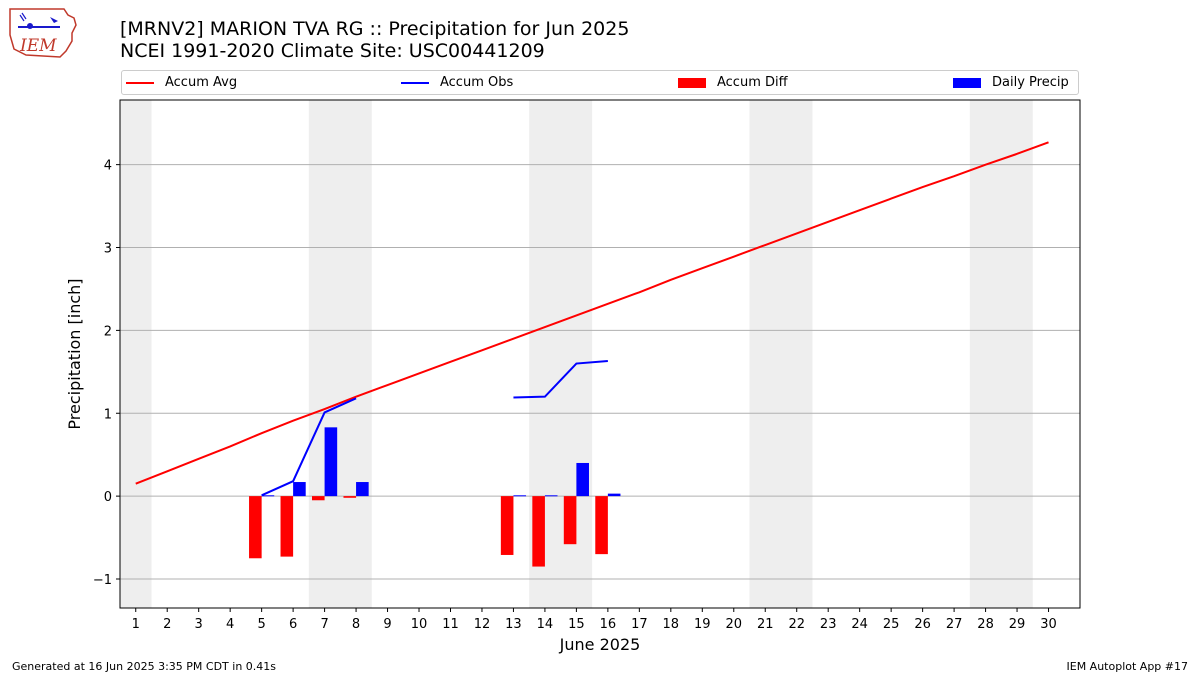 This screenshot has width=1200, height=675. What do you see at coordinates (752, 82) in the screenshot?
I see `legend-label-accum-diff: Accum Diff` at bounding box center [752, 82].